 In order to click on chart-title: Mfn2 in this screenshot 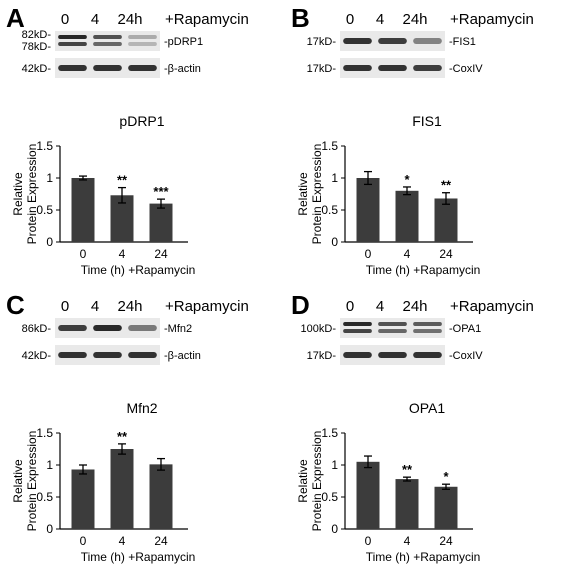, I will do `click(141, 408)`.